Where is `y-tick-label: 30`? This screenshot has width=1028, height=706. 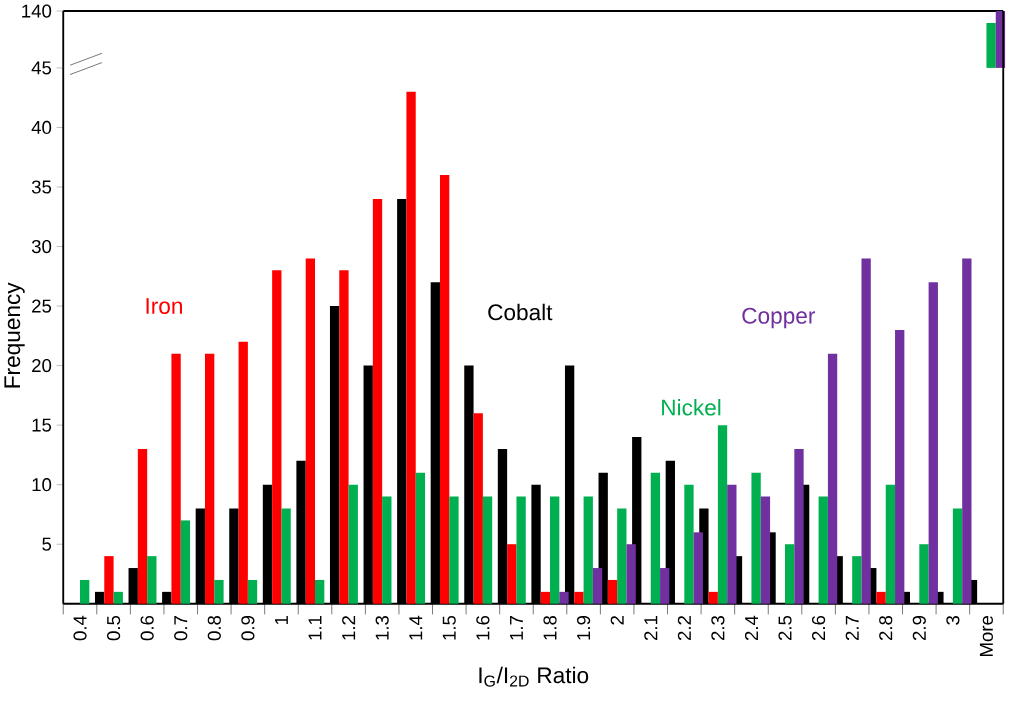 y-tick-label: 30 is located at coordinates (41, 247).